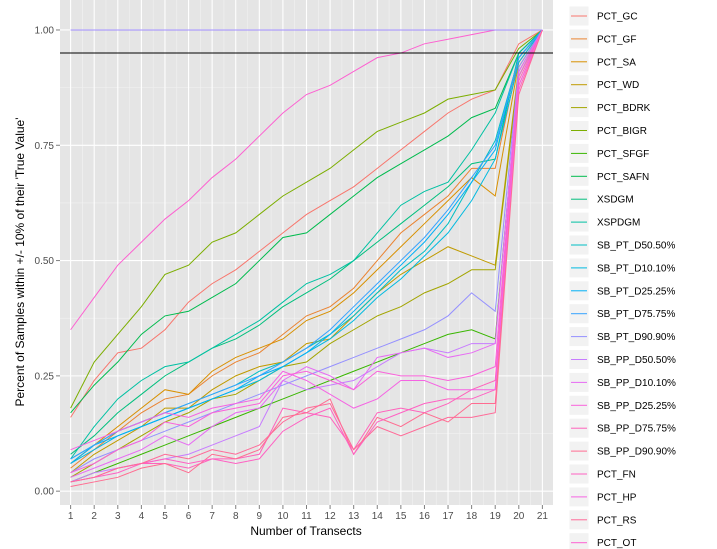  What do you see at coordinates (636, 291) in the screenshot?
I see `legend-label: SB_PT_D25.25%` at bounding box center [636, 291].